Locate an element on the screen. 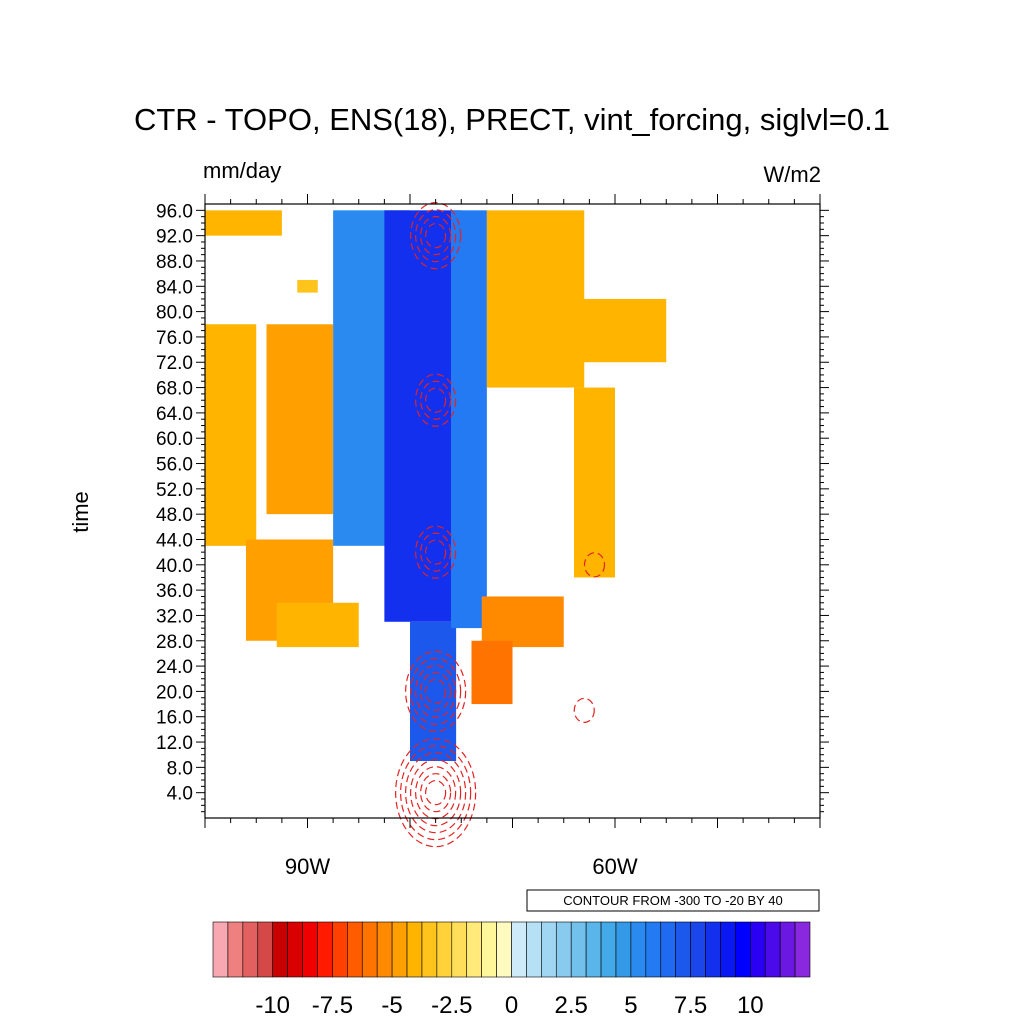 The image size is (1024, 1024). colorbar-tick-label: 10 is located at coordinates (750, 1005).